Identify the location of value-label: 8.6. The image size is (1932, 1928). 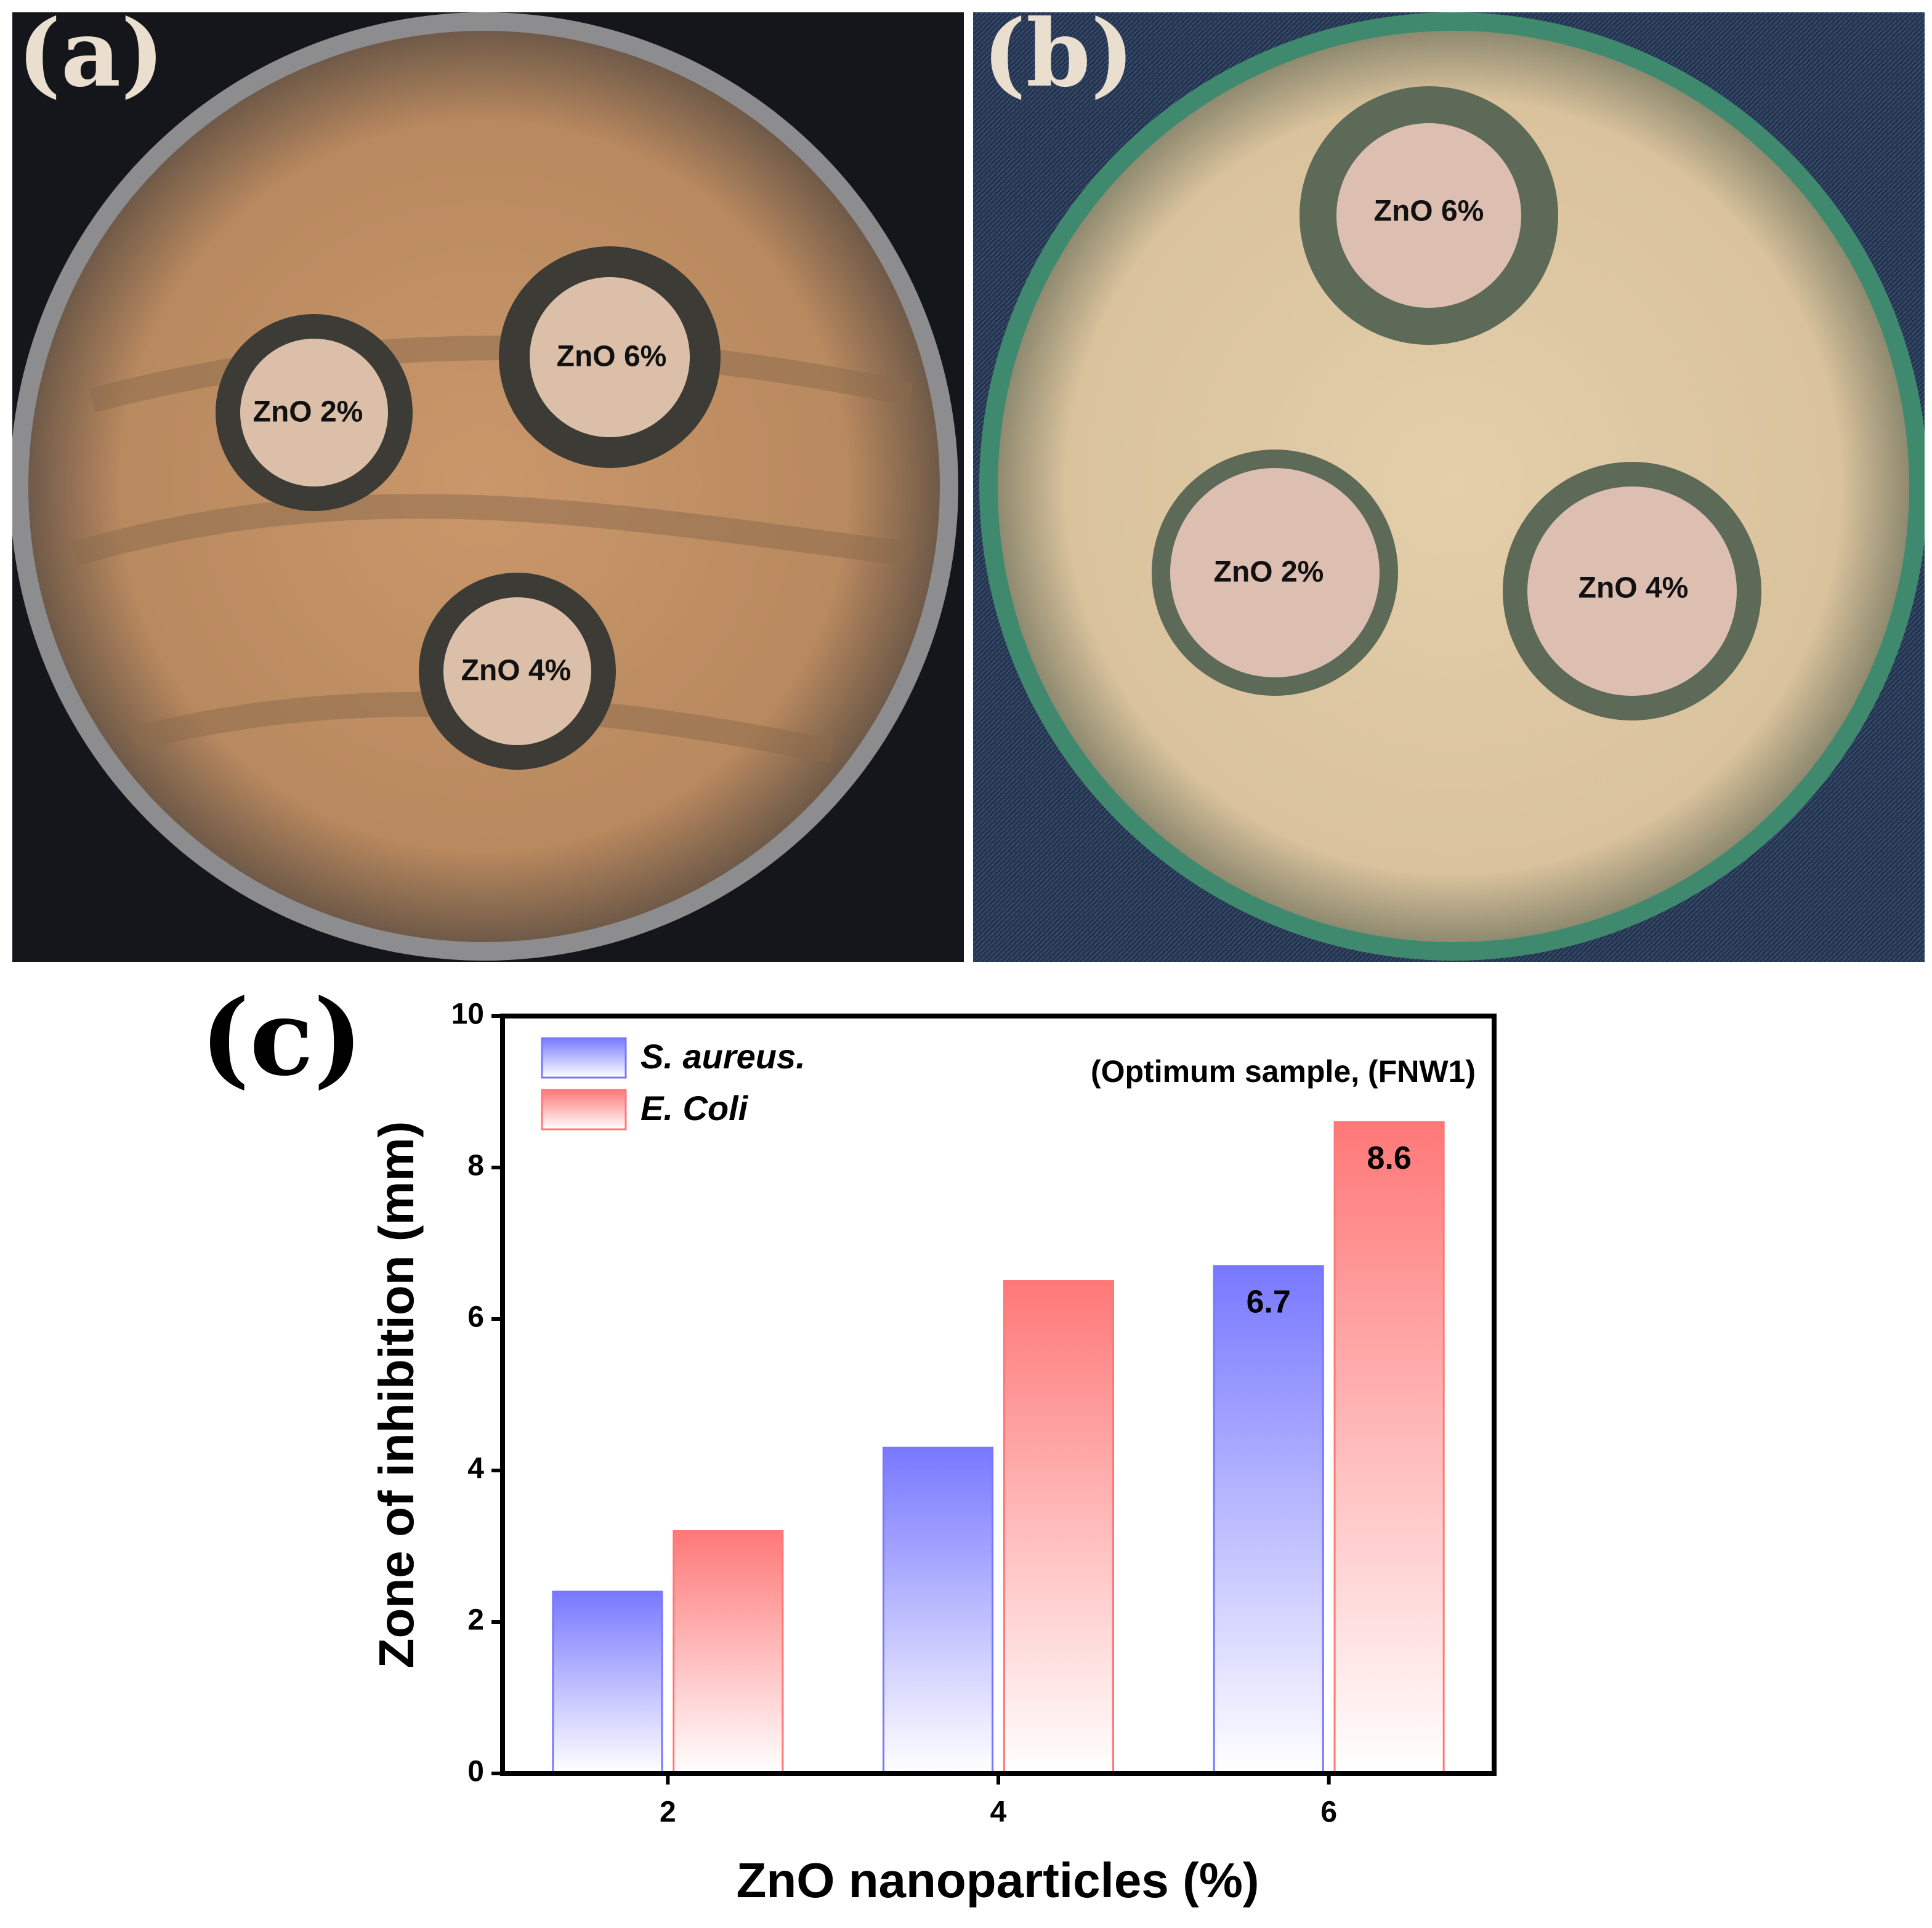
(1389, 1158).